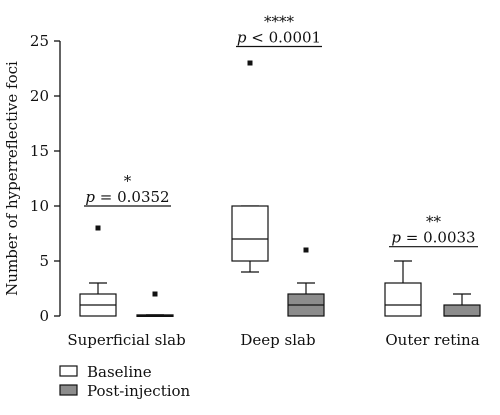 This screenshot has width=500, height=415. Describe the element at coordinates (39, 206) in the screenshot. I see `y-tick-label: 10` at that location.